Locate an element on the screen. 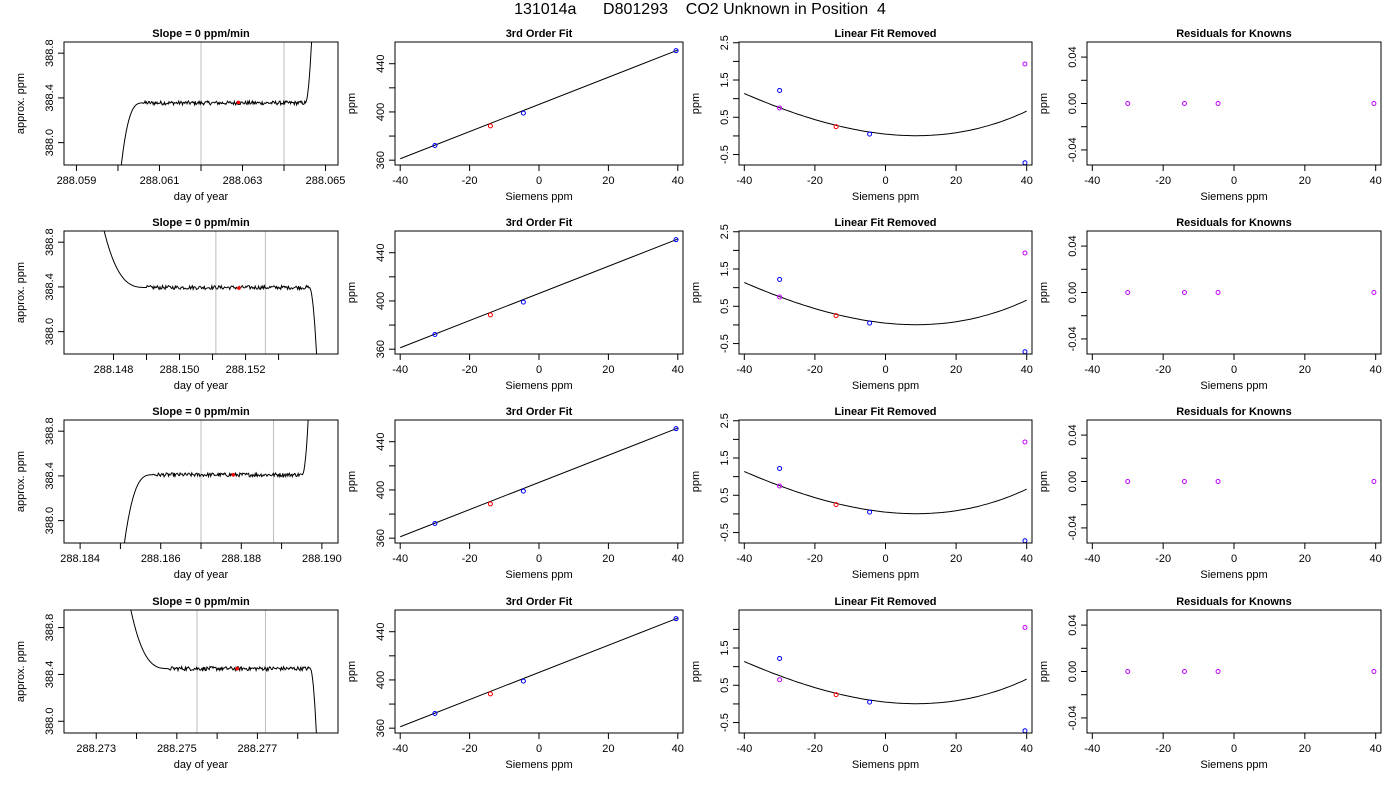 Image resolution: width=1400 pixels, height=800 pixels. x-tick-label: 288.063 is located at coordinates (243, 181).